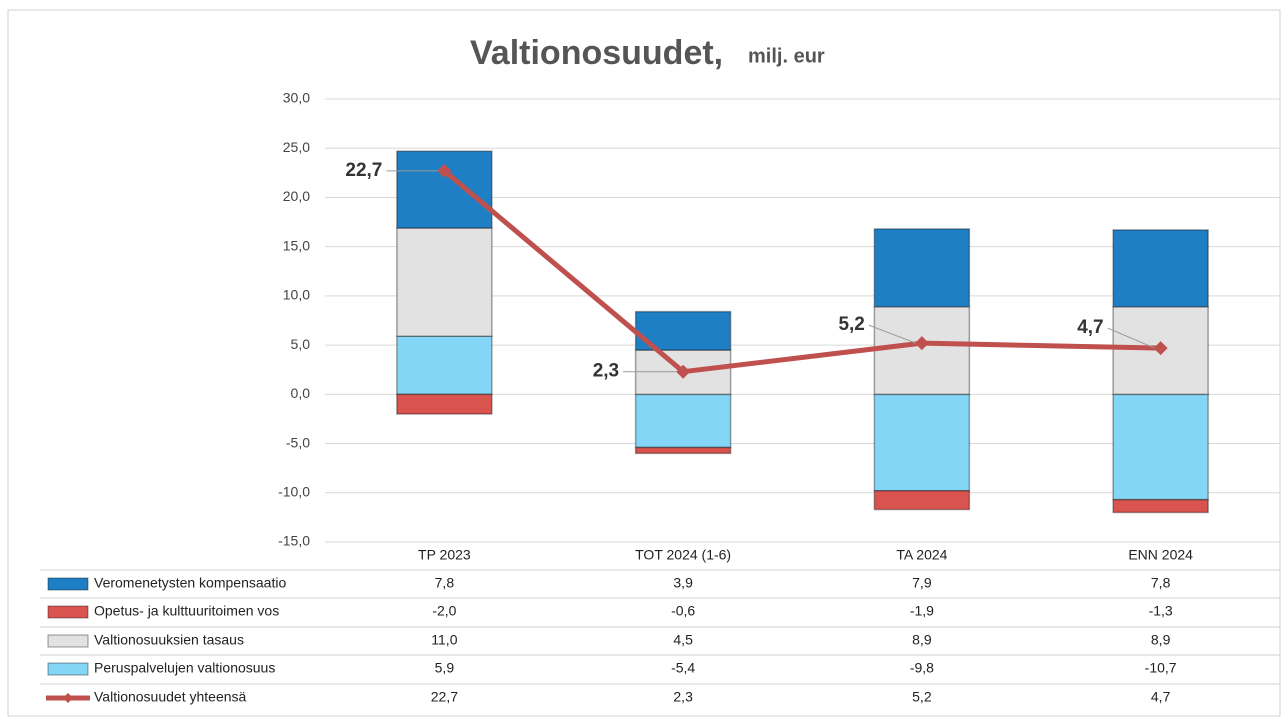 This screenshot has height=717, width=1288. I want to click on table-cell: 5,2, so click(922, 697).